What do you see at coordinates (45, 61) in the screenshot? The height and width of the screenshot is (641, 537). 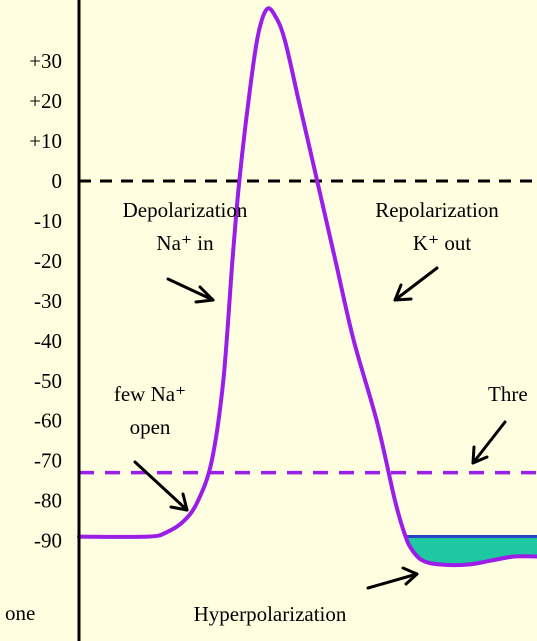 I see `y-tick-label: +30` at bounding box center [45, 61].